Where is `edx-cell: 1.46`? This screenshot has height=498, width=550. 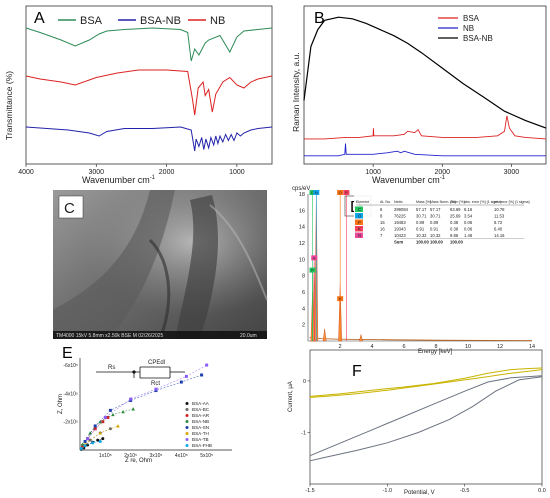 edx-cell: 1.46 is located at coordinates (468, 235).